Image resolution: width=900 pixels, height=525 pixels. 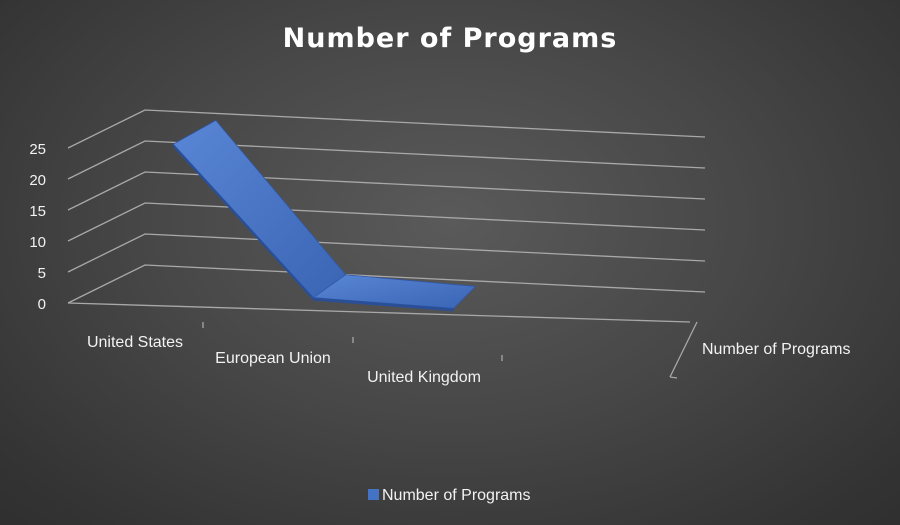 I want to click on y-tick-label: 10, so click(x=37, y=242).